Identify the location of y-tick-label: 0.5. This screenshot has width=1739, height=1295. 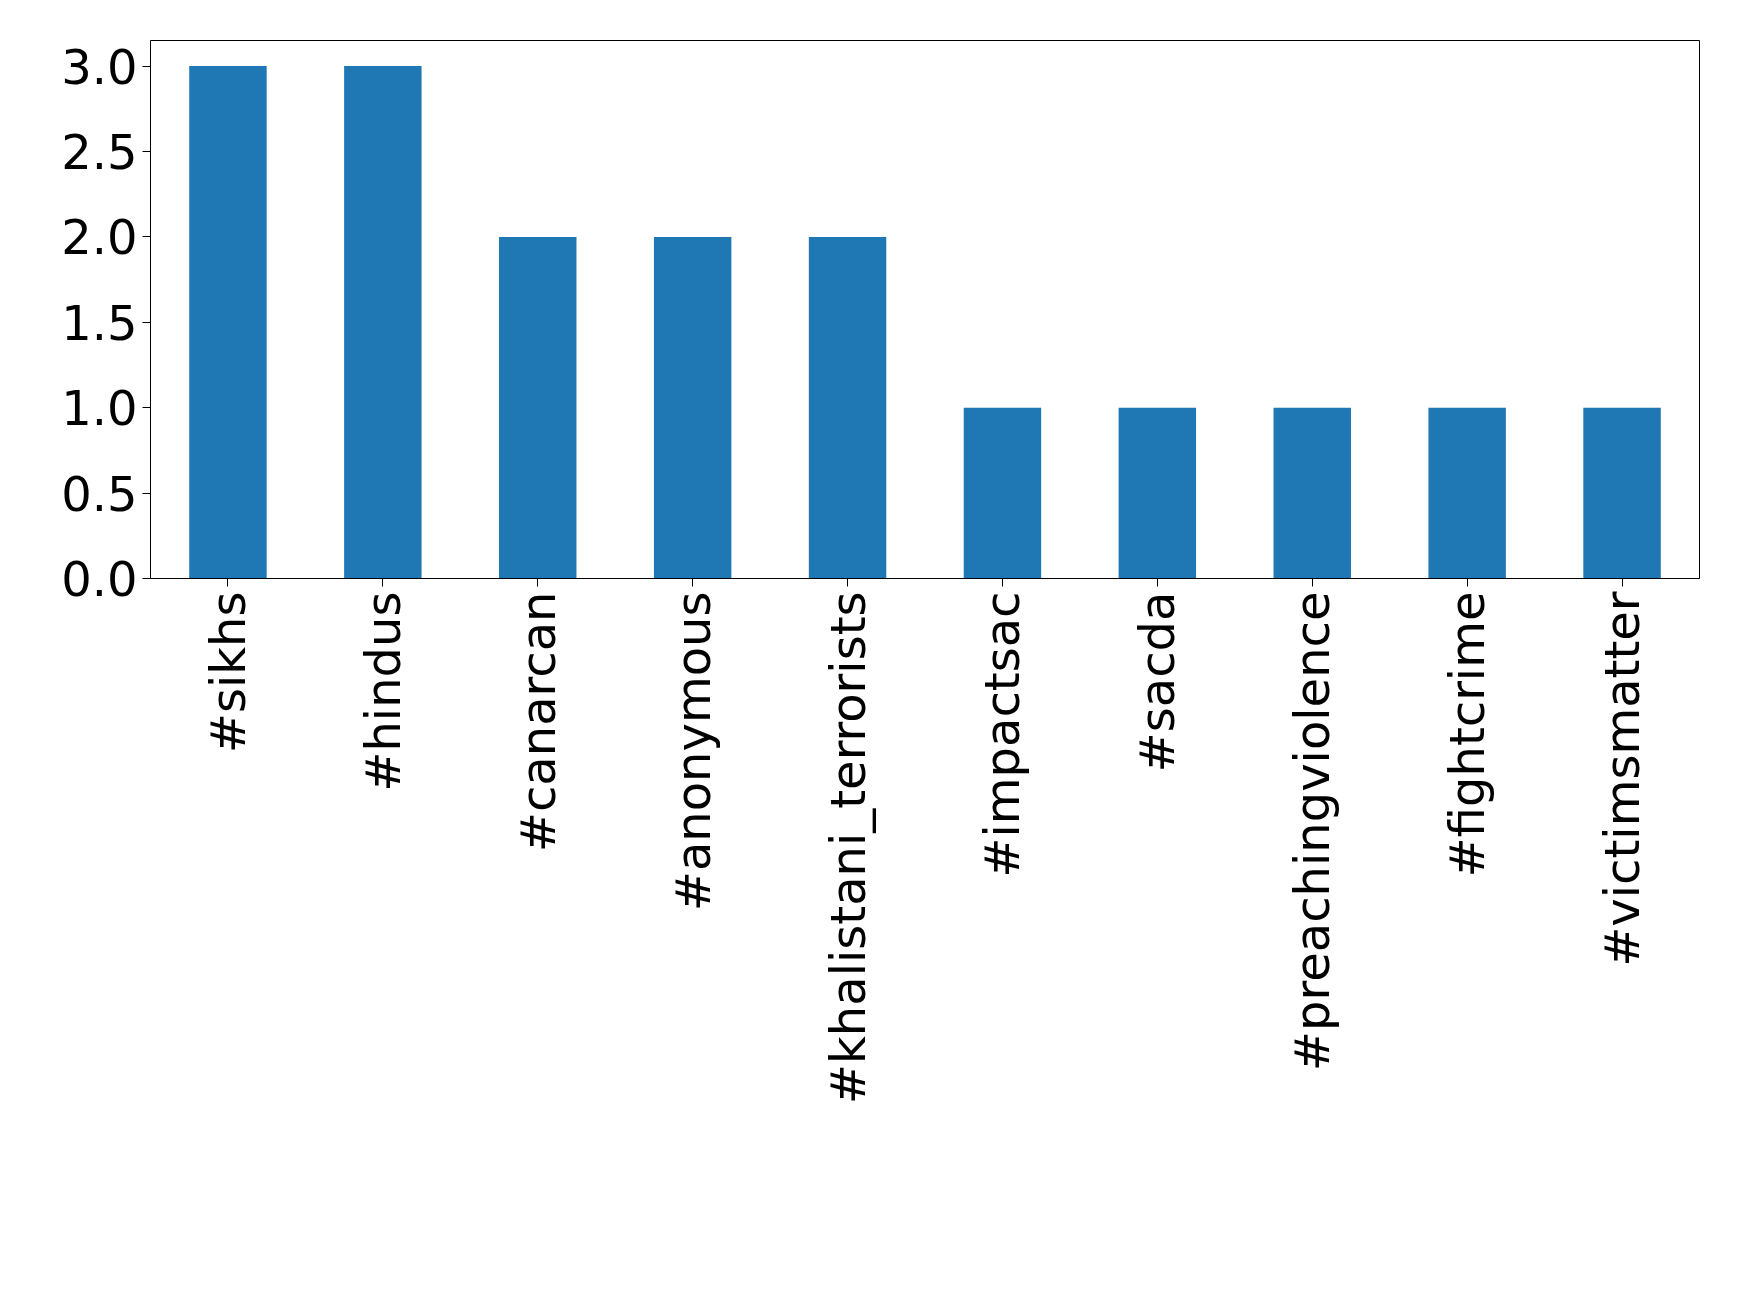
(99, 493).